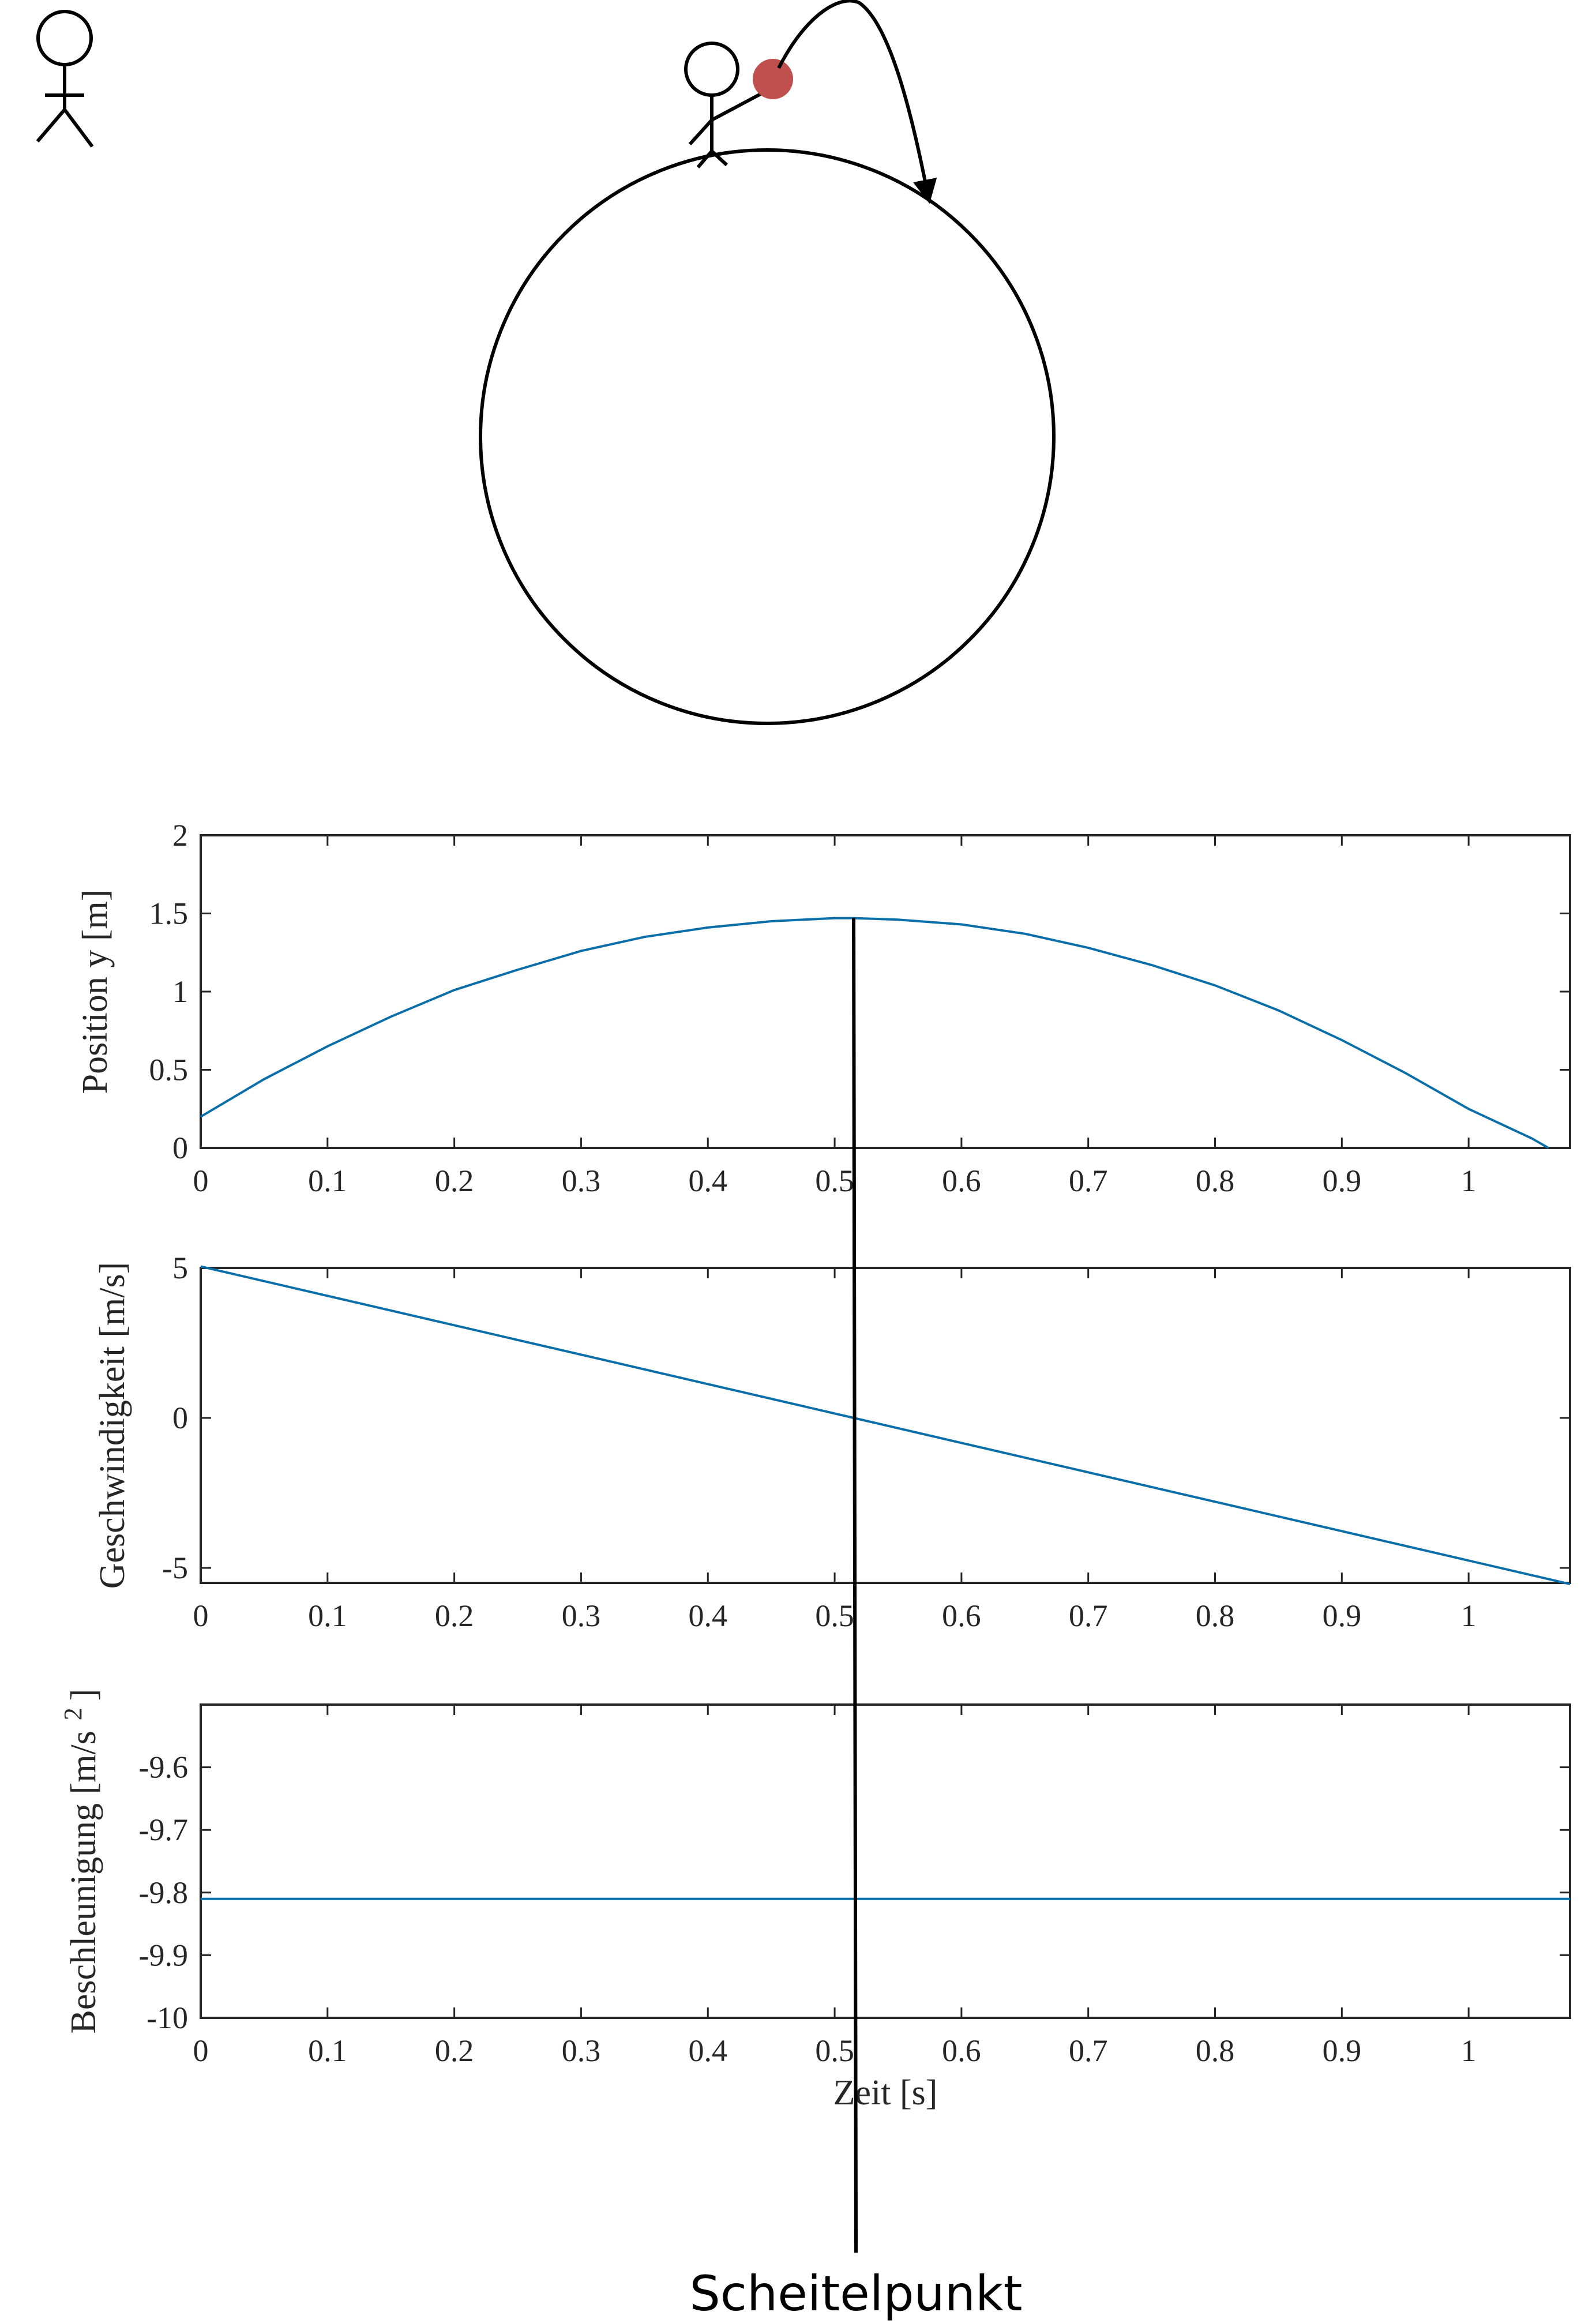  What do you see at coordinates (95, 992) in the screenshot?
I see `y-axis-label: Position y [m]` at bounding box center [95, 992].